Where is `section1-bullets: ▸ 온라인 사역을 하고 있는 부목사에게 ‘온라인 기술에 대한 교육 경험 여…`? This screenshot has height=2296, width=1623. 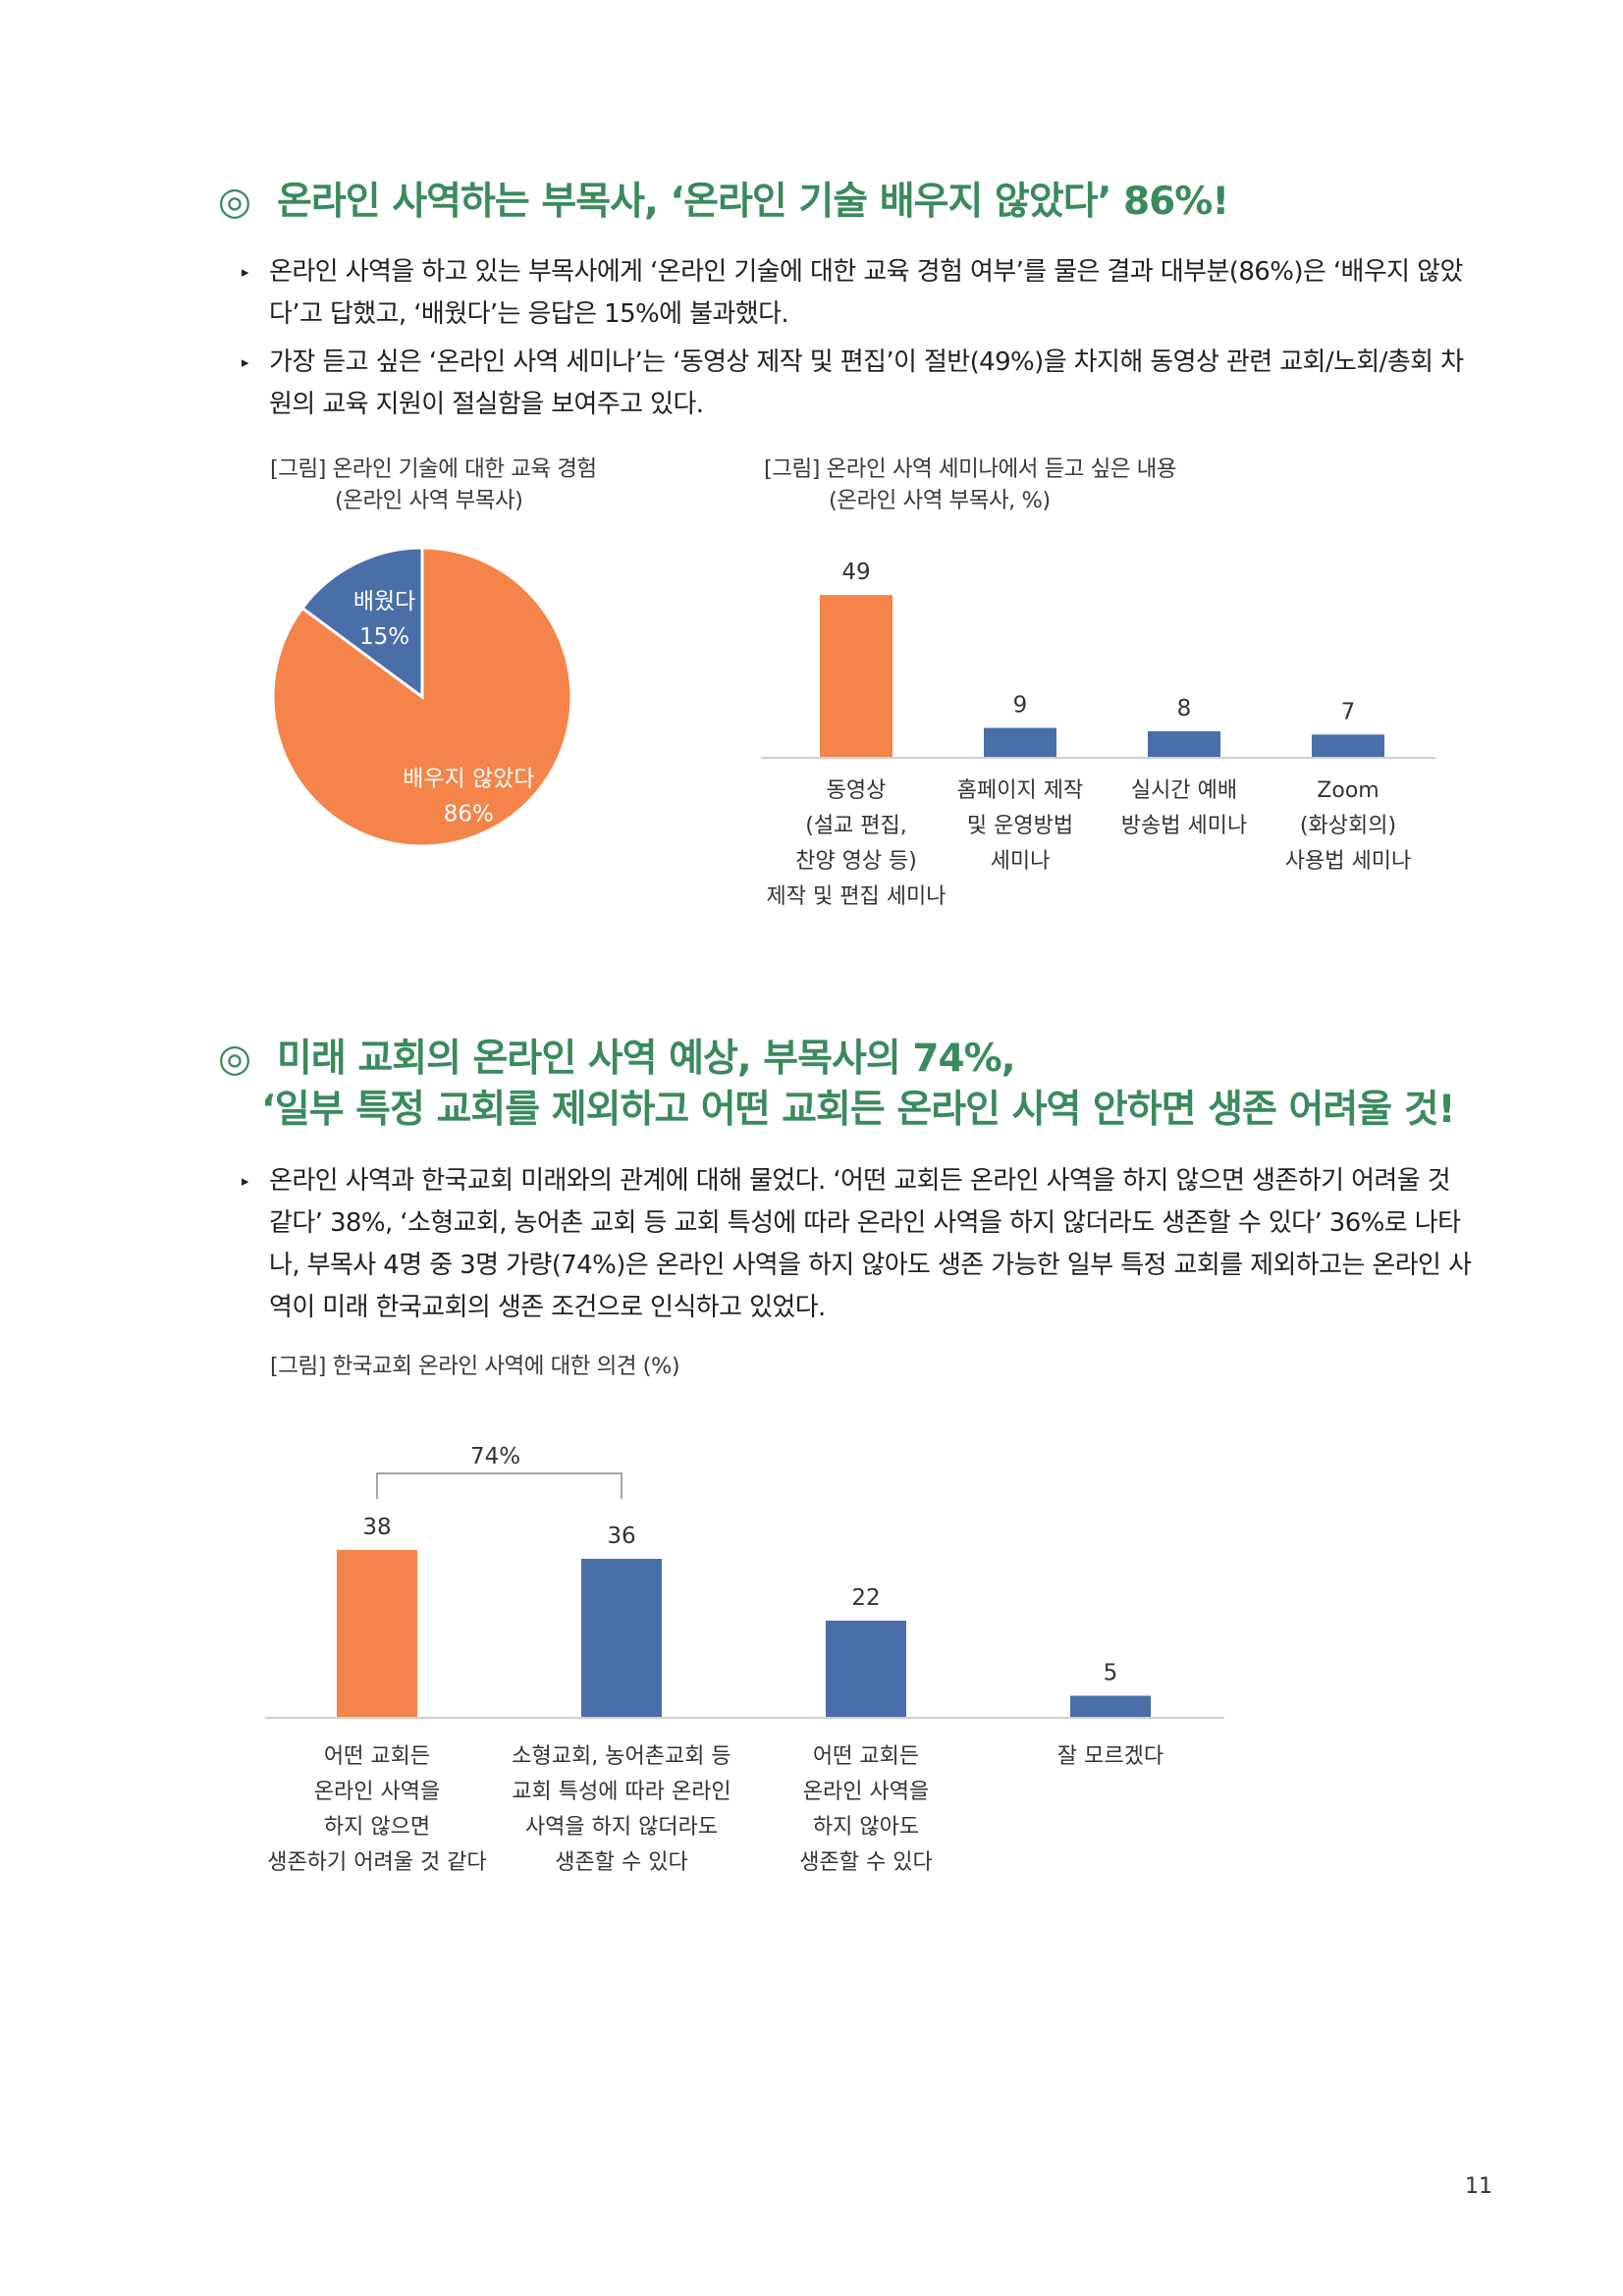
section1-bullets: ▸ 온라인 사역을 하고 있는 부목사에게 ‘온라인 기술에 대한 교육 경험 여… is located at coordinates (860, 341).